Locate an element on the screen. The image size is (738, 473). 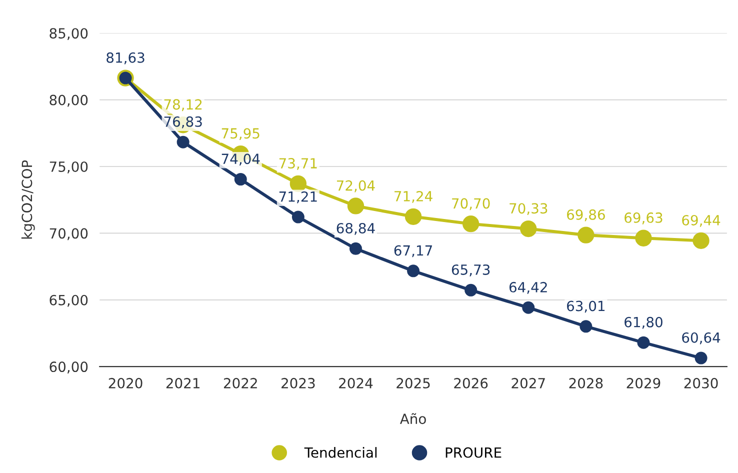
data-label: 69,86 is located at coordinates (586, 215).